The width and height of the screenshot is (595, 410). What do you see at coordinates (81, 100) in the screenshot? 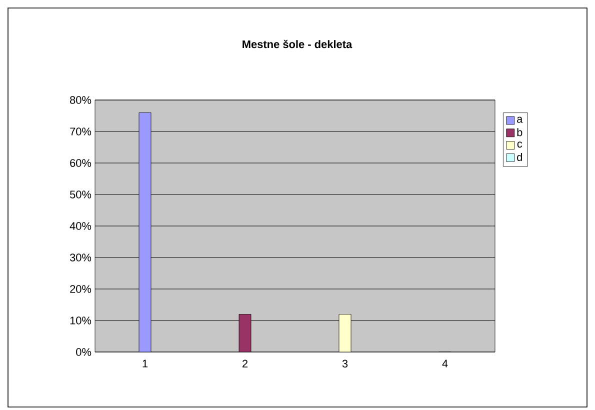
I see `y-tick-label: 80%` at bounding box center [81, 100].